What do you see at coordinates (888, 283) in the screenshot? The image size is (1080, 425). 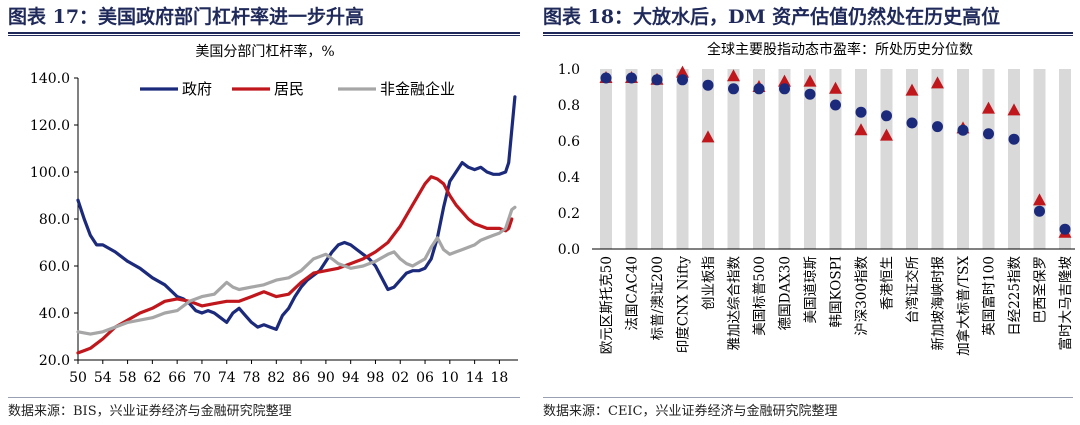 I see `category-label: 香港恒生` at bounding box center [888, 283].